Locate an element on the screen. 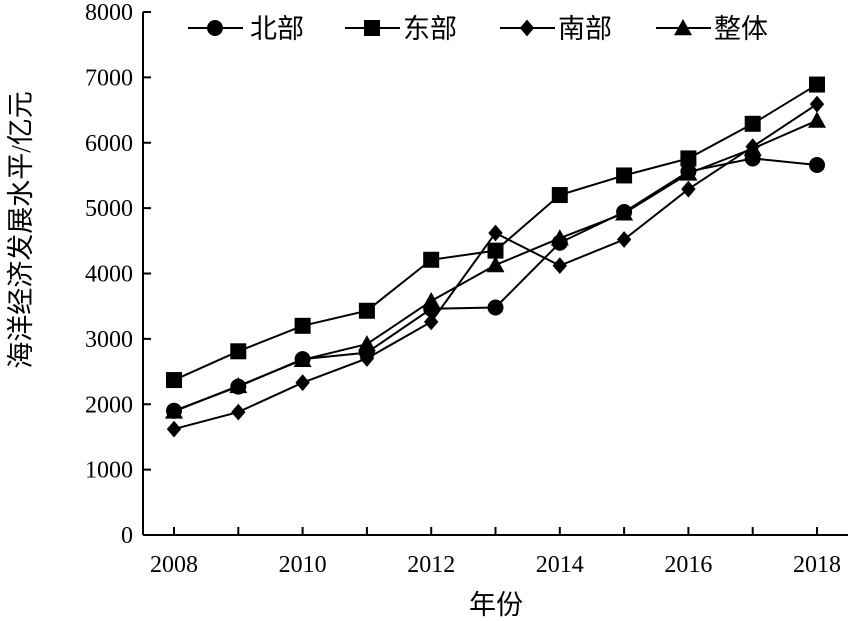 The height and width of the screenshot is (621, 850). x-tick-label: 2008 is located at coordinates (174, 565).